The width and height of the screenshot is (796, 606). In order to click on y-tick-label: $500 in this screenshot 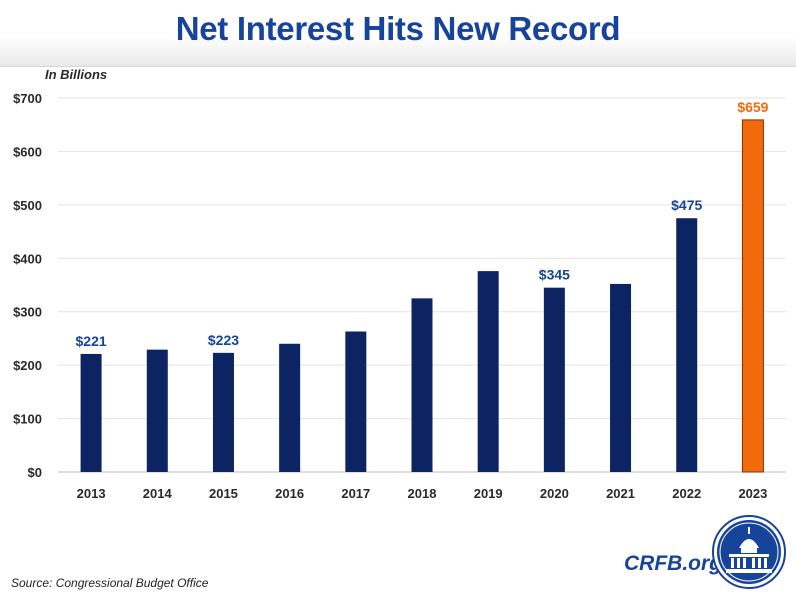, I will do `click(27, 205)`.